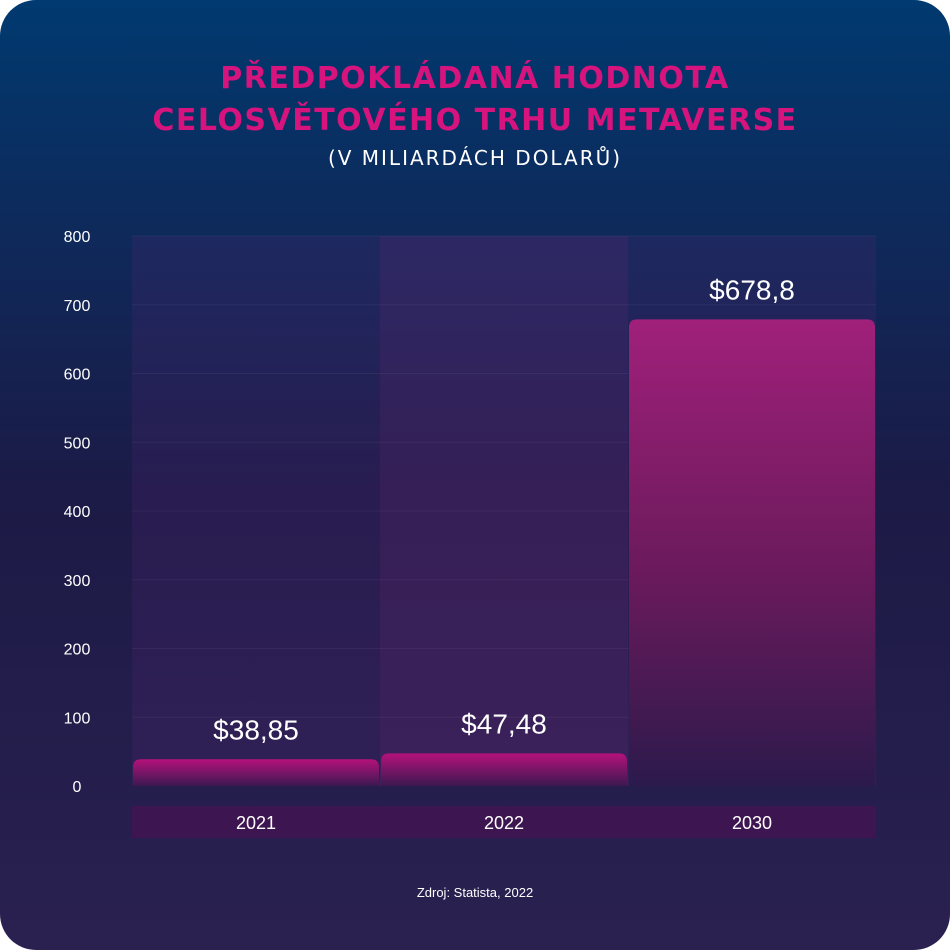  Describe the element at coordinates (77, 306) in the screenshot. I see `y-tick-label: 700` at that location.